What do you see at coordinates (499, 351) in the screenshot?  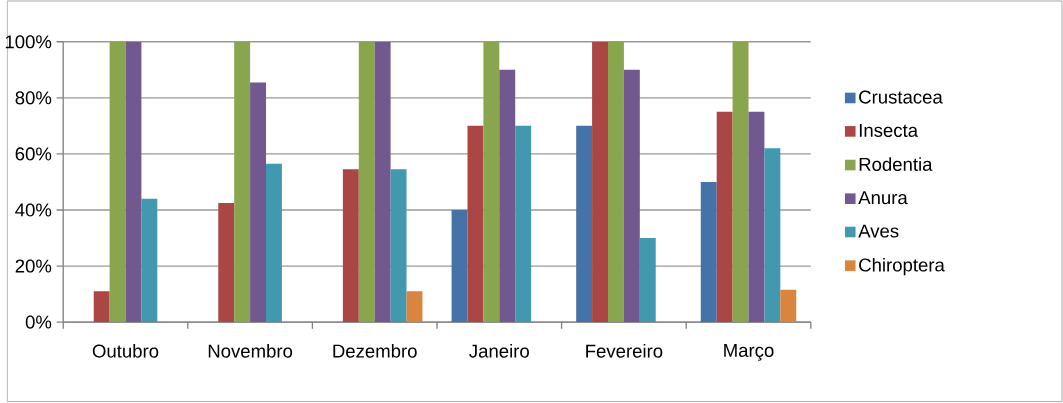 I see `x-tick-label: Janeiro` at bounding box center [499, 351].